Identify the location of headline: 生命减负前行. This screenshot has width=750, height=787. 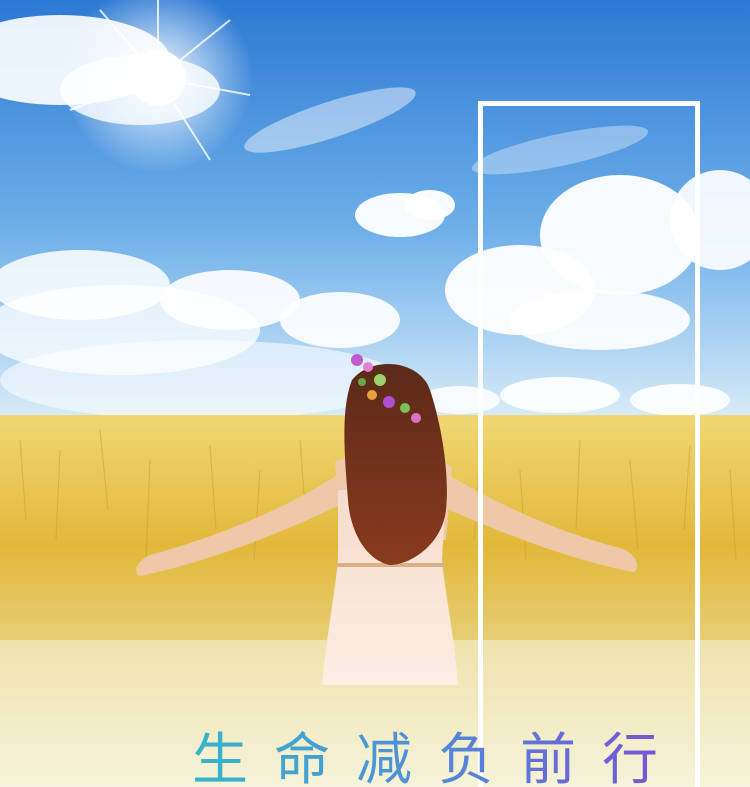
(438, 757).